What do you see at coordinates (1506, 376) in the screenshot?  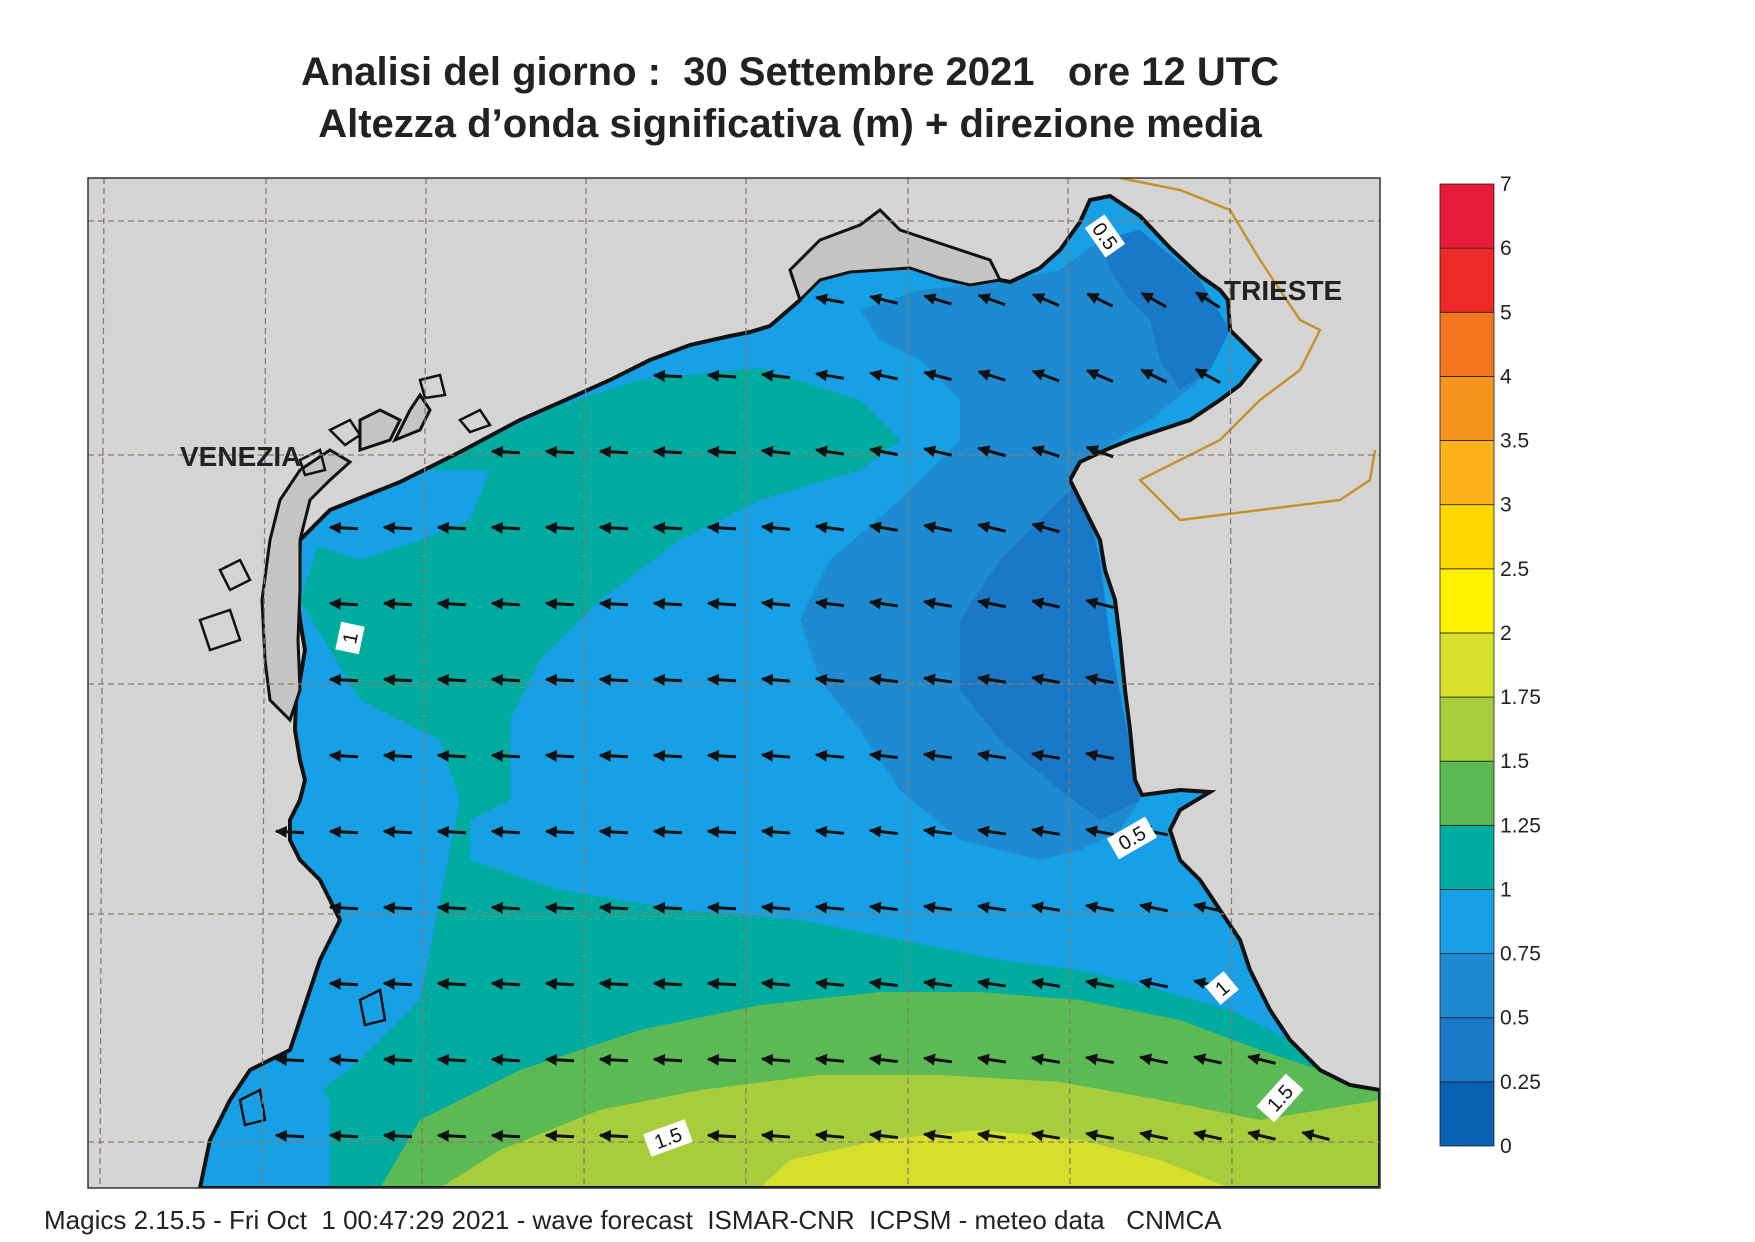 I see `colorbar-tick-label: 4` at bounding box center [1506, 376].